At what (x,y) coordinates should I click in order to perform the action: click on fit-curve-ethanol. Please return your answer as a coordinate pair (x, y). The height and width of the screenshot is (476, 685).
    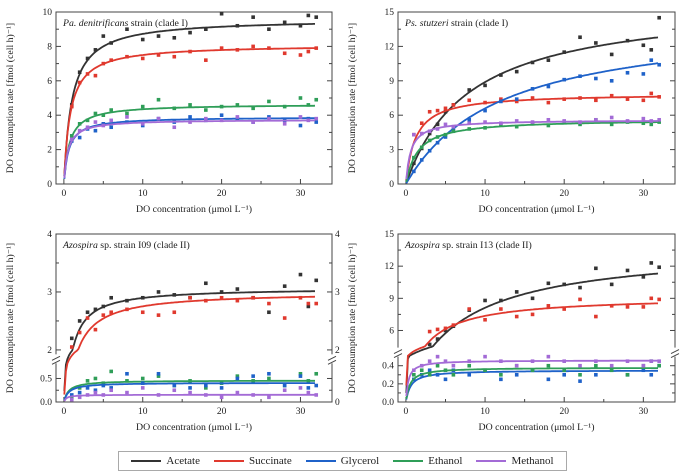
    Looking at the image, I should click on (189, 141).